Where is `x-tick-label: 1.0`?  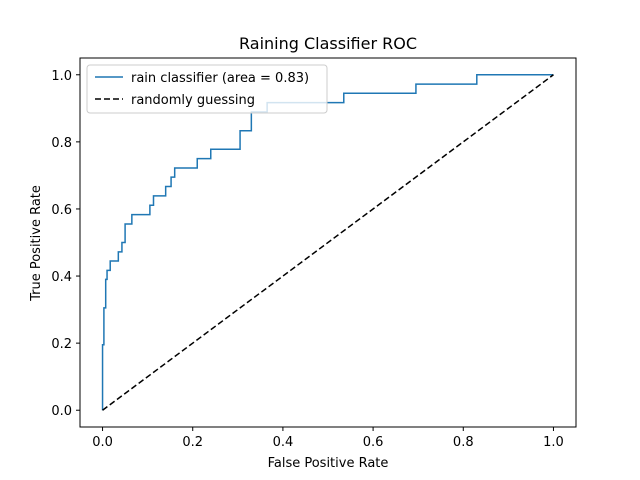
x-tick-label: 1.0 is located at coordinates (553, 442).